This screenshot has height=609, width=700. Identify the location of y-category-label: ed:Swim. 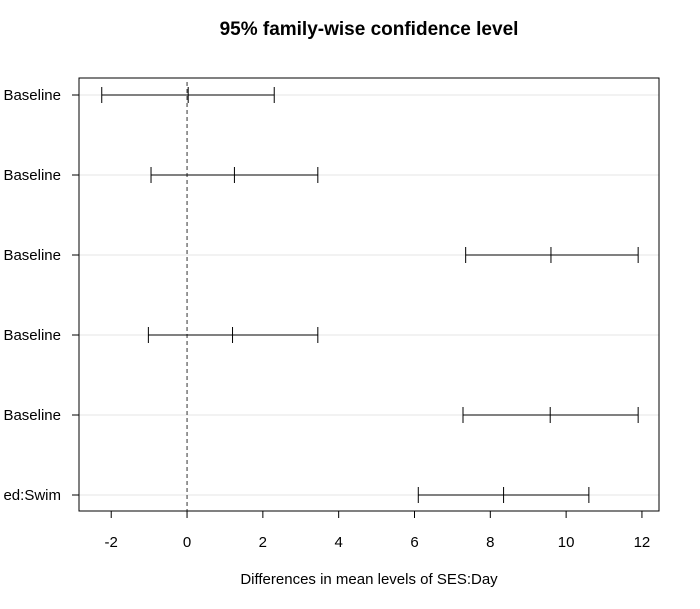
(32, 495).